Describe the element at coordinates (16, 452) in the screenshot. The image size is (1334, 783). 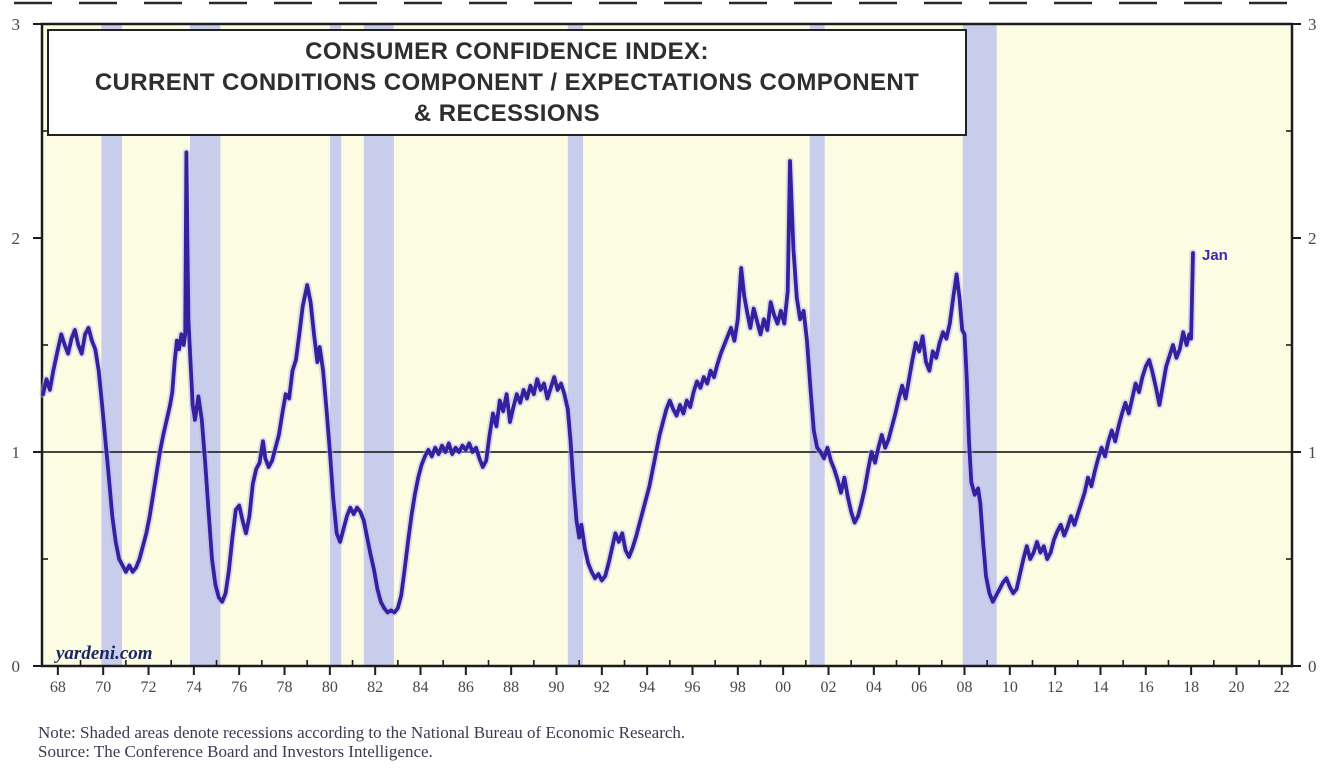
I see `y-axis-tick-label-left: 1` at that location.